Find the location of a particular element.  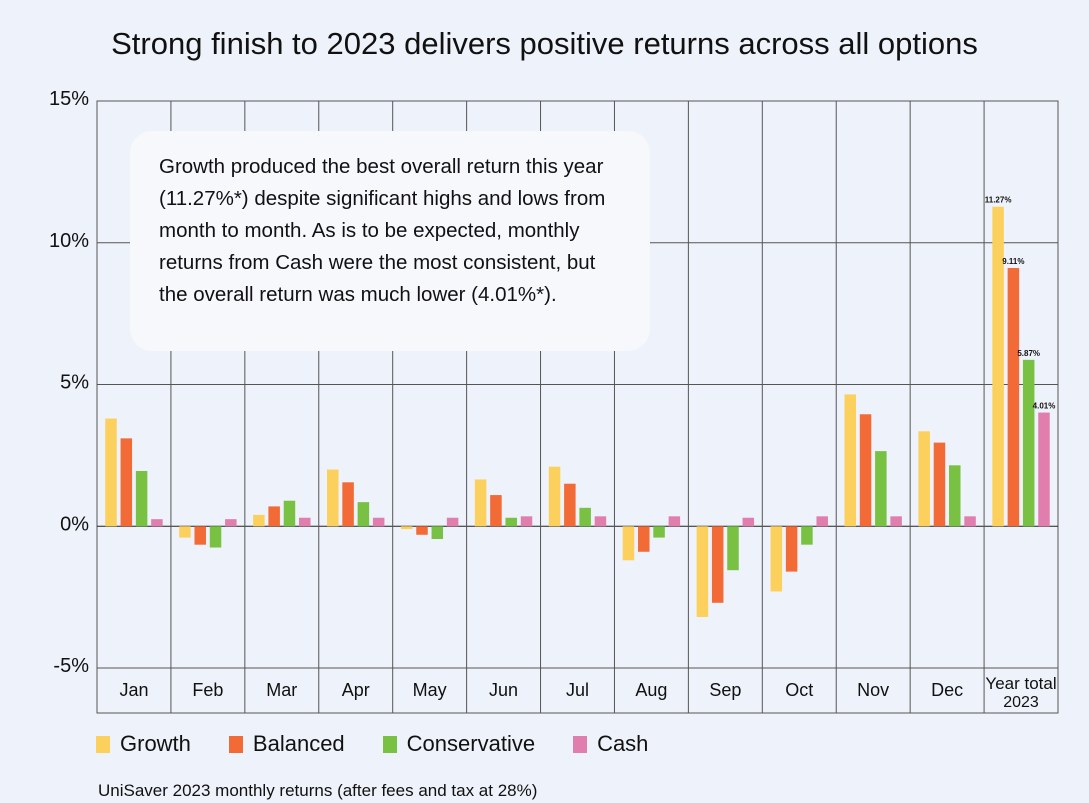

x-tick-label: Jun is located at coordinates (503, 690).